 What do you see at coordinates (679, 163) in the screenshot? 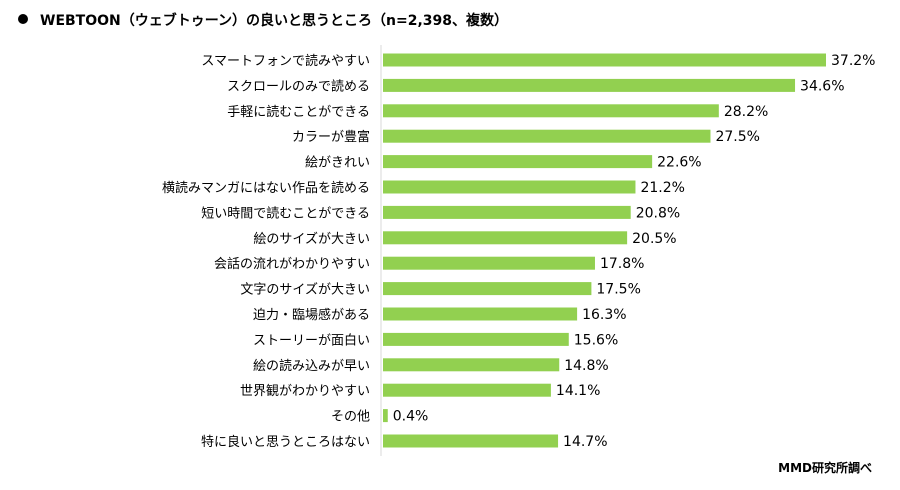
I see `data-label: 22.6%` at bounding box center [679, 163].